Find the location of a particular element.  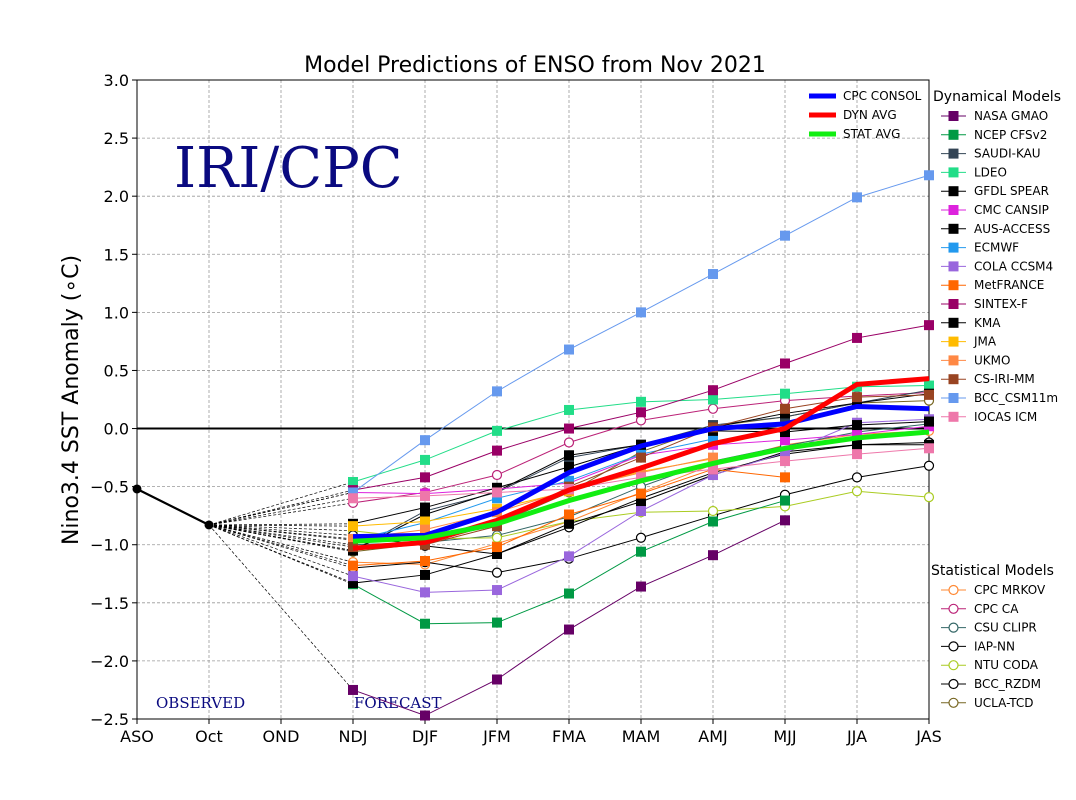

legend-marker-bcc-rzdm is located at coordinates (953, 684).